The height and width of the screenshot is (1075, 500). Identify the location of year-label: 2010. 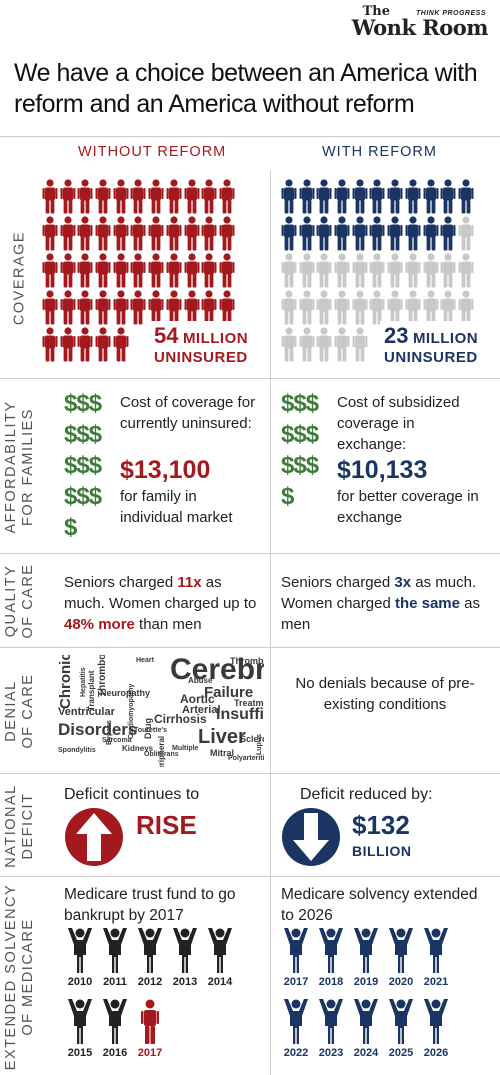
(80, 982).